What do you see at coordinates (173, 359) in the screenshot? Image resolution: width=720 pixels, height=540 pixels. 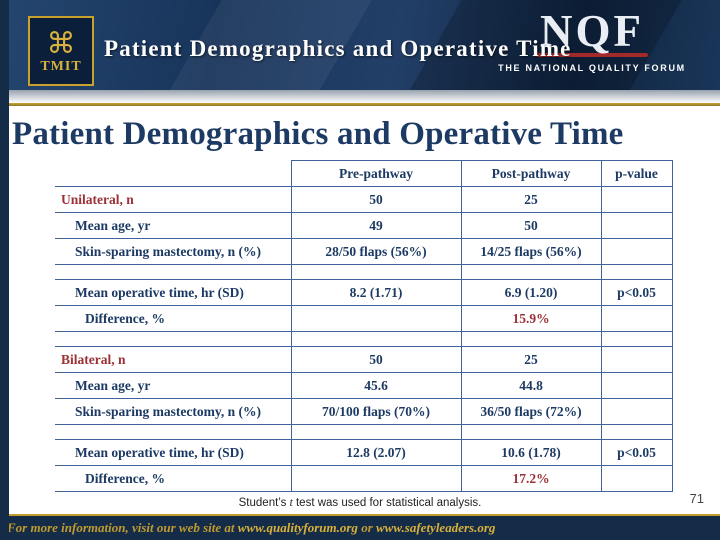 I see `row-label-cell: Bilateral, n` at bounding box center [173, 359].